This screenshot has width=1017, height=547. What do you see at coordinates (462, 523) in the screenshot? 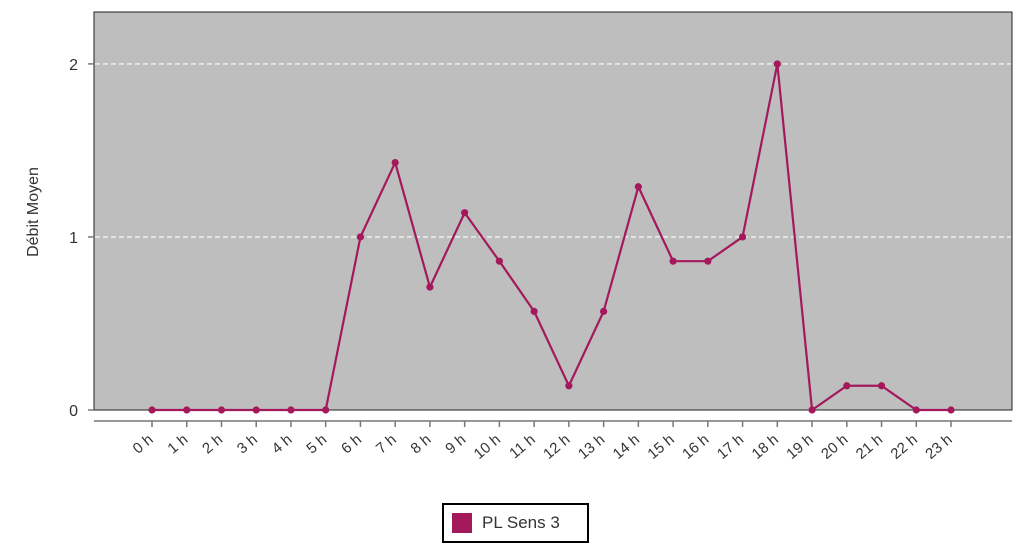
I see `legend-swatch` at bounding box center [462, 523].